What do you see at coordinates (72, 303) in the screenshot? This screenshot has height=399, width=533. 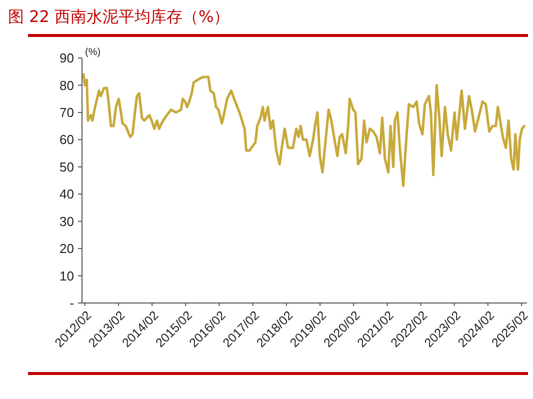 I see `y-tick-label: -` at bounding box center [72, 303].